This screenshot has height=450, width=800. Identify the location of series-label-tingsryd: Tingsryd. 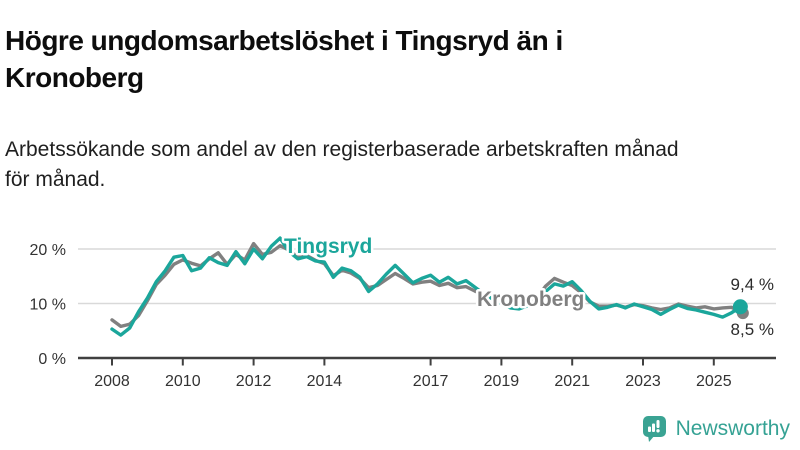
(328, 246).